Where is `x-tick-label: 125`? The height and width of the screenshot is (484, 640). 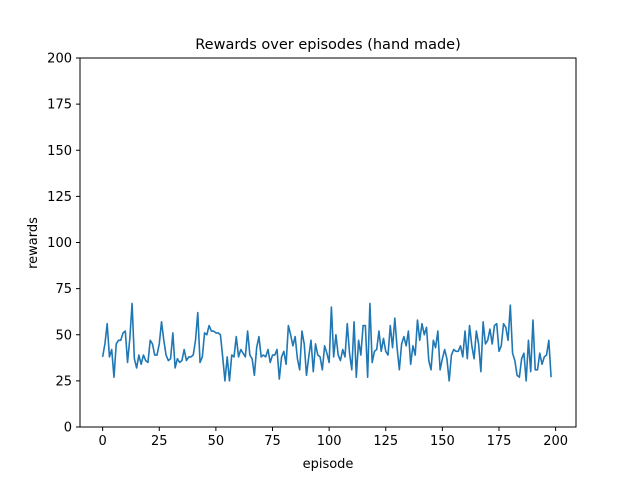
x-tick-label: 125 is located at coordinates (385, 441).